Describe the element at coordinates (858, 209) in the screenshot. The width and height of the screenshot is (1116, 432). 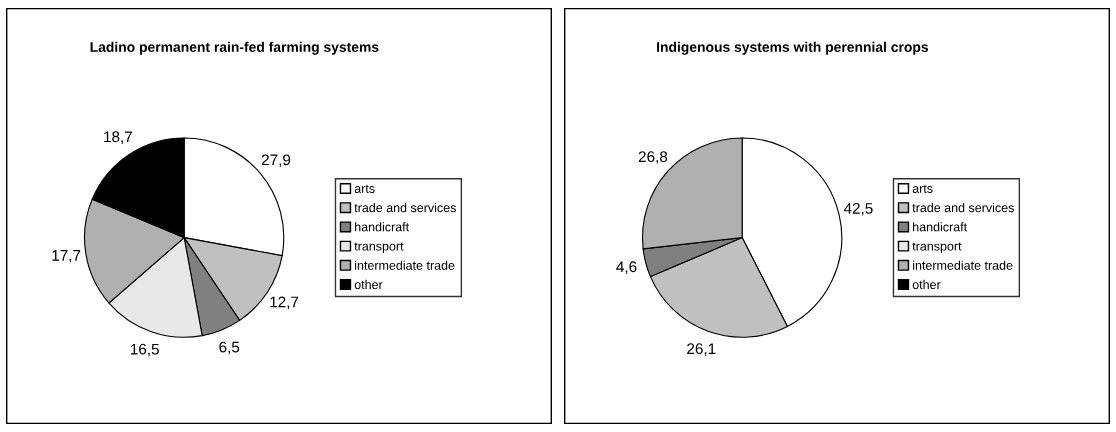
I see `data-label: 42,5` at that location.